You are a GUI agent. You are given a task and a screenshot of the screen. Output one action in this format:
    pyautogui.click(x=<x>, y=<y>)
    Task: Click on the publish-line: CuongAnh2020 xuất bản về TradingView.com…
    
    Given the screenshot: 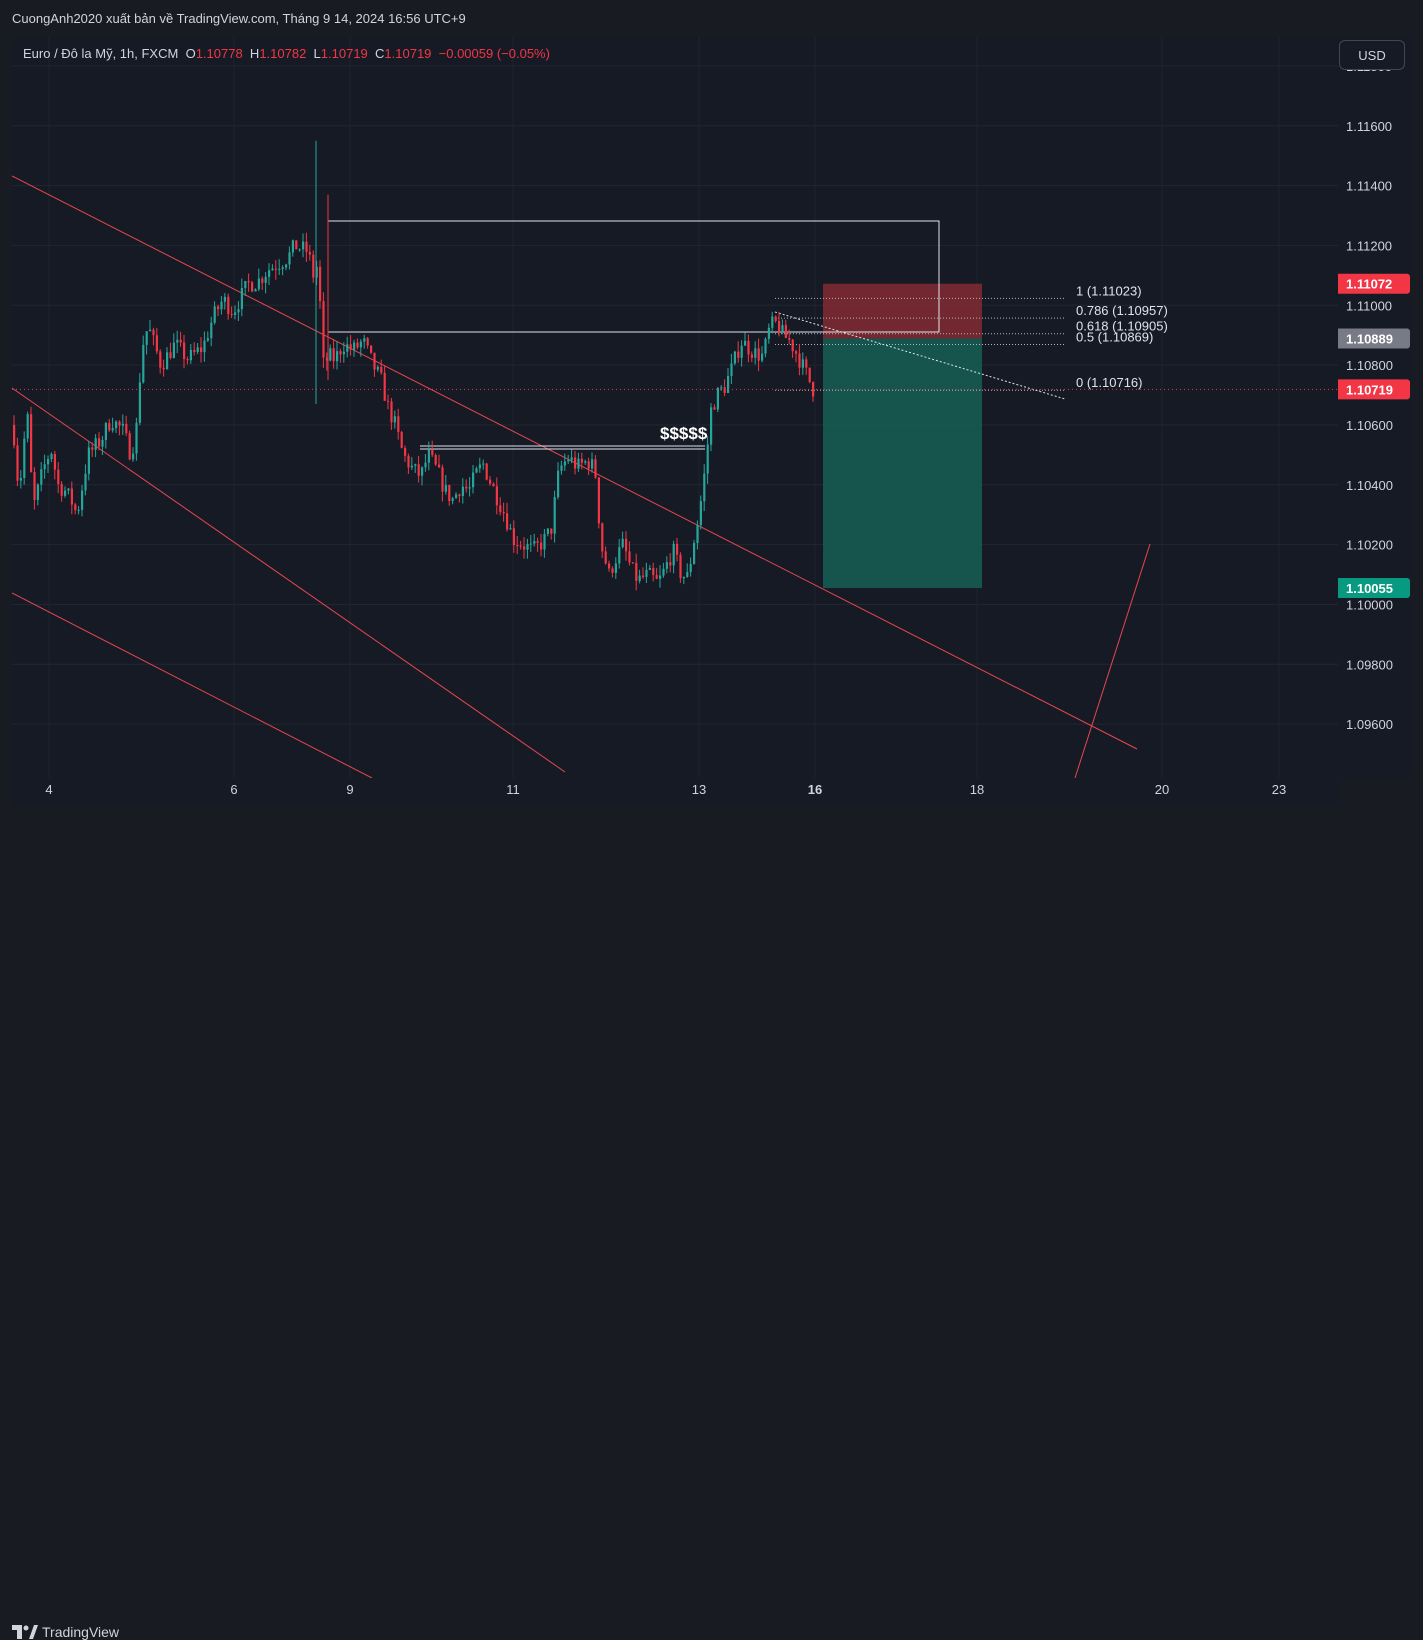 What is the action you would take?
    pyautogui.click(x=239, y=18)
    